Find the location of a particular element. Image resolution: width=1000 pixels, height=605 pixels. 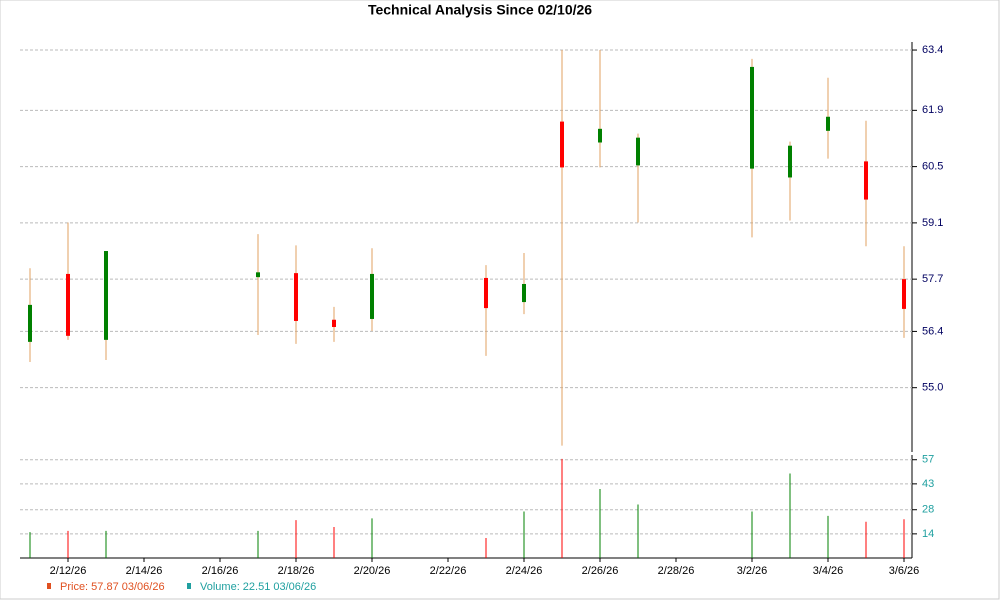

legend-label: Volume: 22.51 03/06/26 is located at coordinates (258, 587).